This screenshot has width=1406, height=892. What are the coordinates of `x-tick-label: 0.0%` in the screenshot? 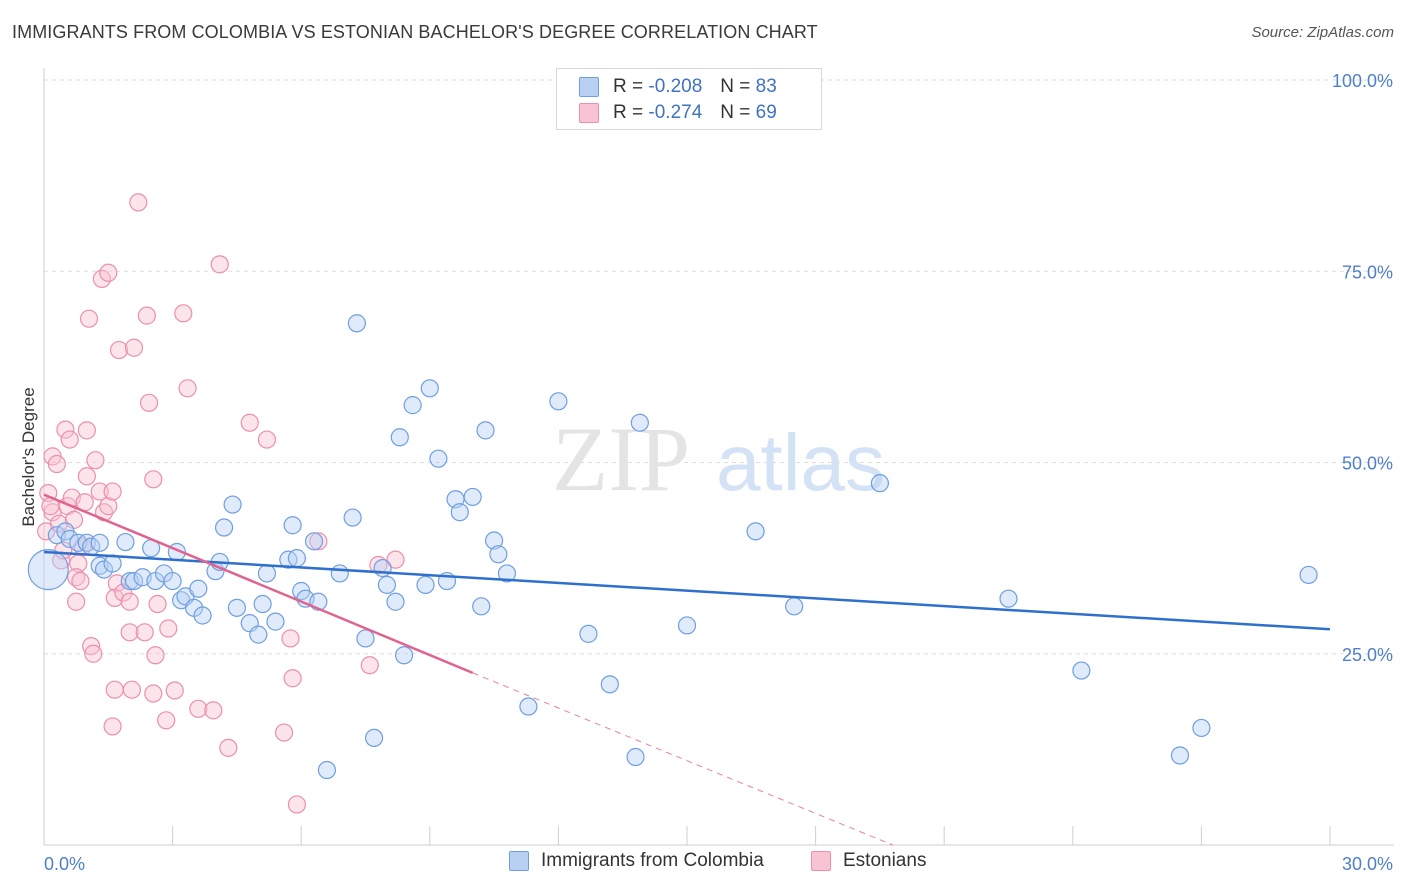 It's located at (64, 864).